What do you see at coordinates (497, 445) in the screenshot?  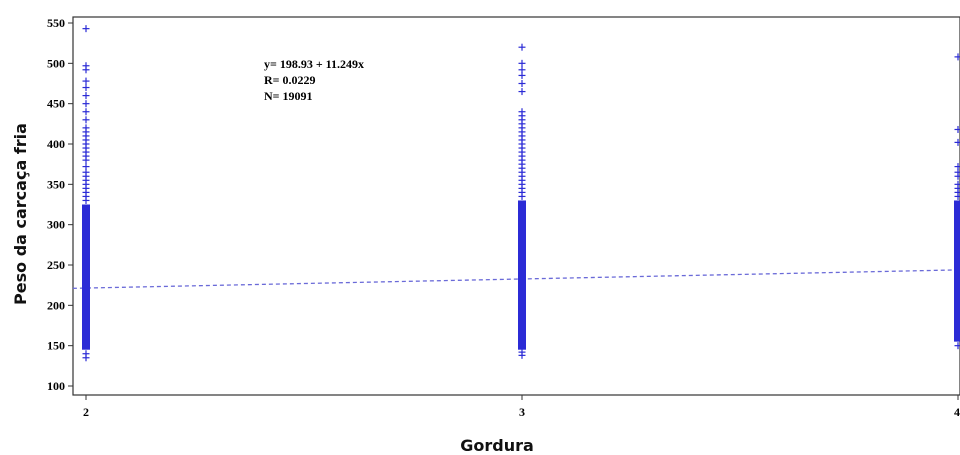 I see `x-axis-title: Gordura` at bounding box center [497, 445].